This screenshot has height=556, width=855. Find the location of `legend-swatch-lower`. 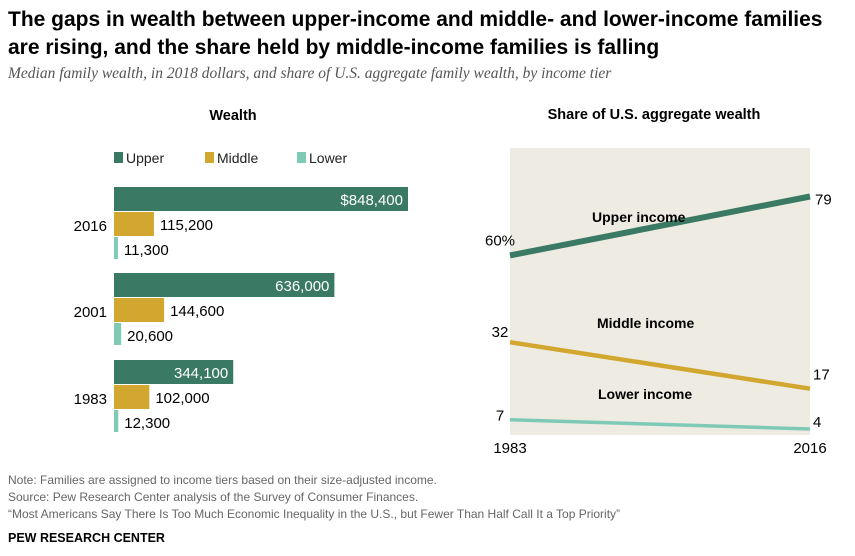

legend-swatch-lower is located at coordinates (301, 157).